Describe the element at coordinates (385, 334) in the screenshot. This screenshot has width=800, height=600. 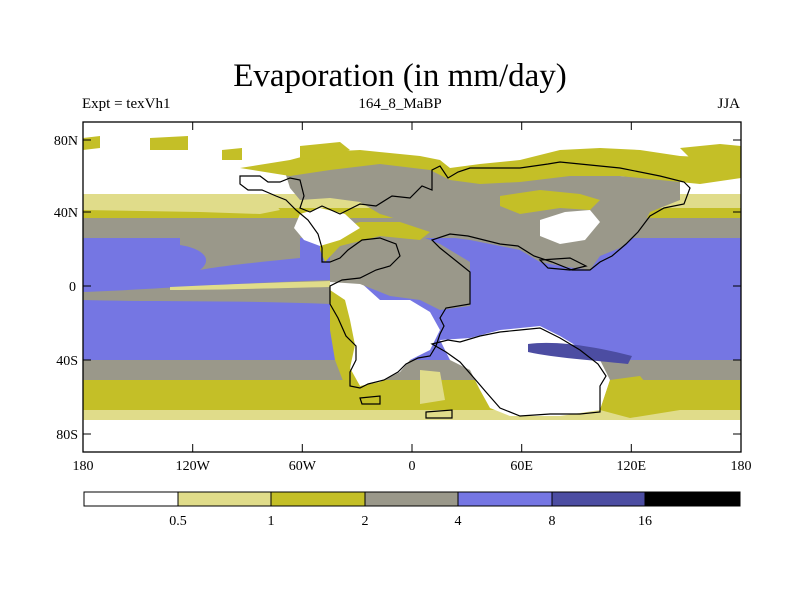
I see `south-america-land` at that location.